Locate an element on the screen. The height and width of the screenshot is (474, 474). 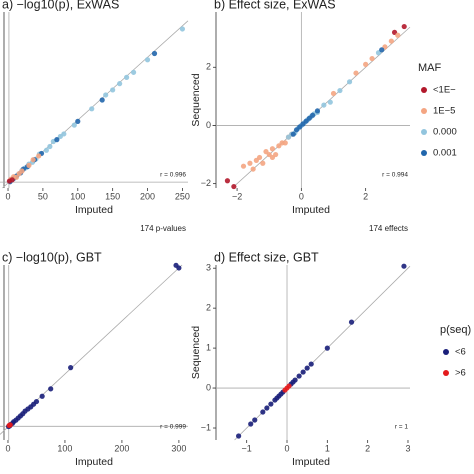
x-tick-label: 3 is located at coordinates (407, 448).